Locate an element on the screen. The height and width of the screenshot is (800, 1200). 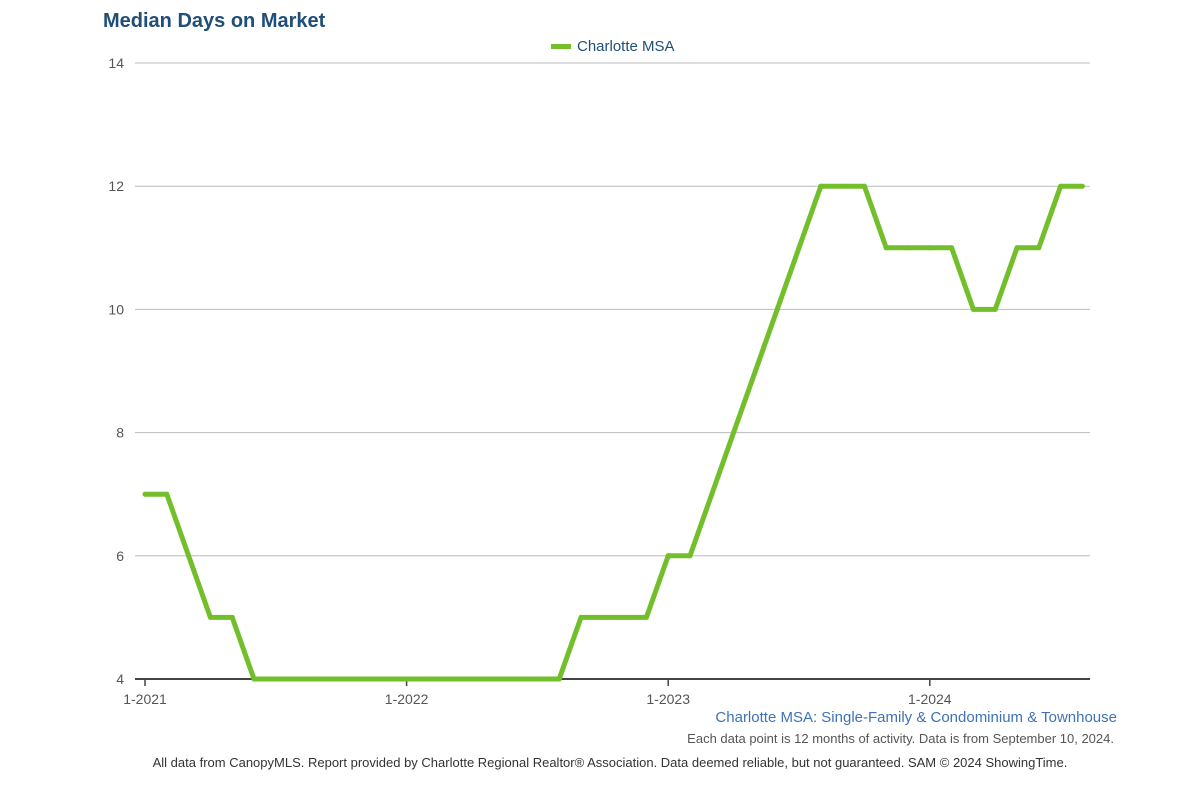
y-tick-label: 4 is located at coordinates (120, 679).